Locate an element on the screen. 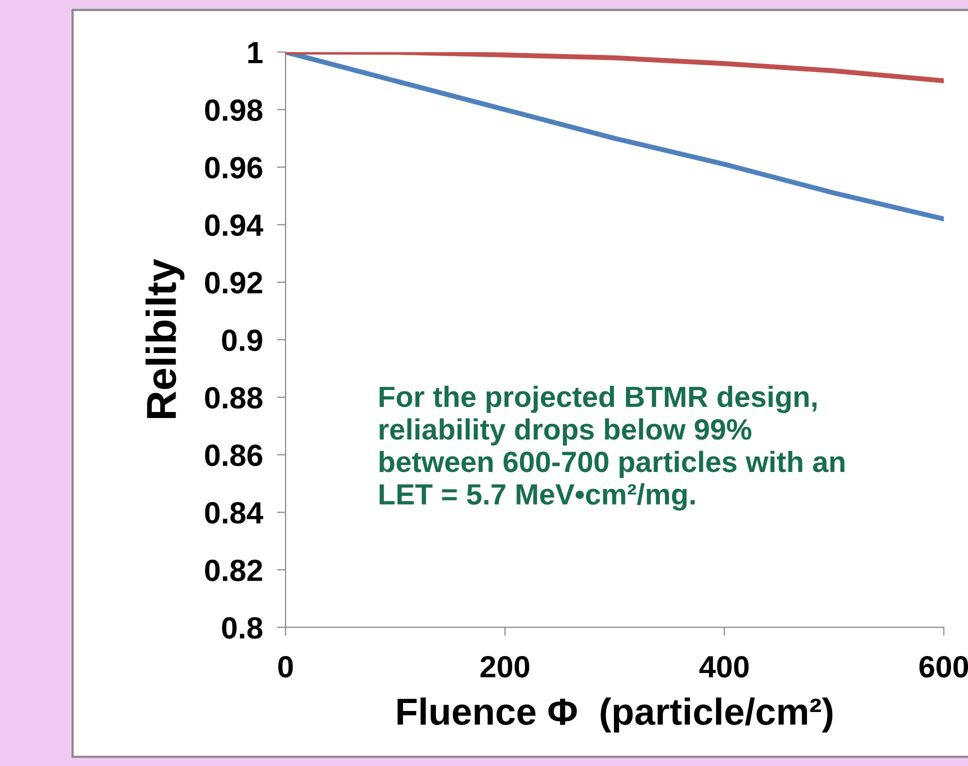  y-tick-label: 0.9 is located at coordinates (242, 340).